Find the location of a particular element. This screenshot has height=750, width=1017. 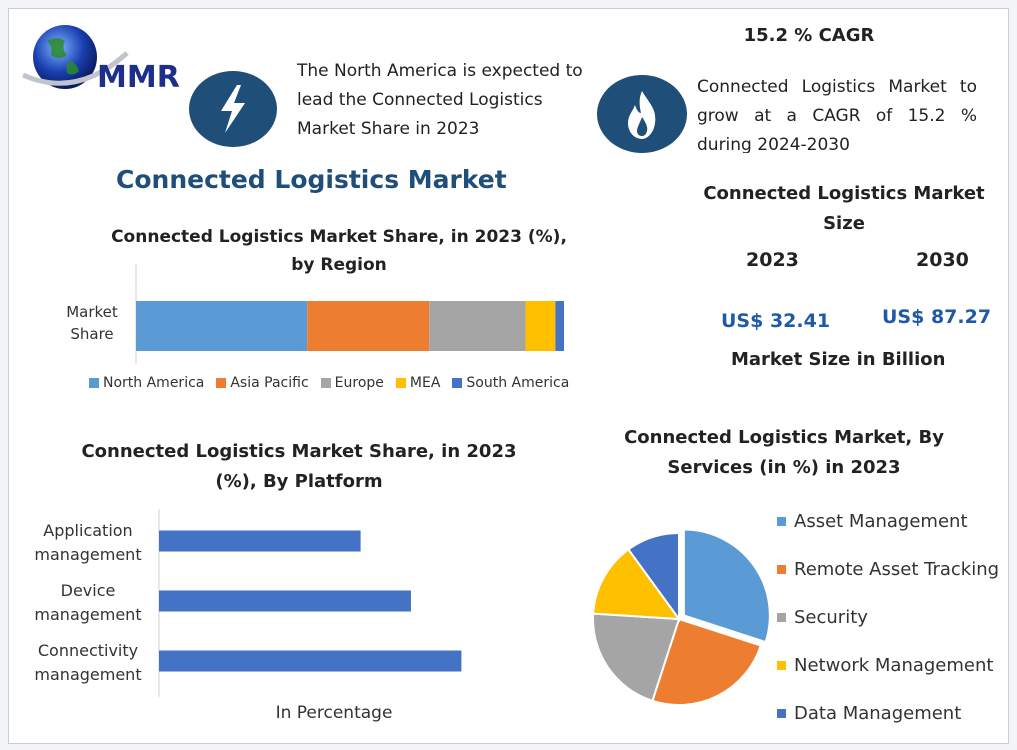

legend-label: Network Management is located at coordinates (894, 665).